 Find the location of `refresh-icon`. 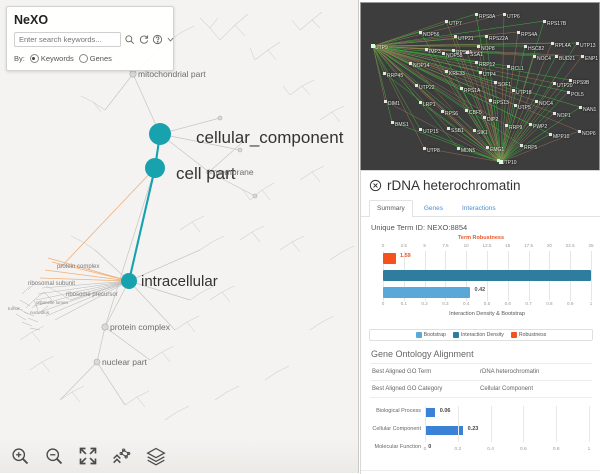

refresh-icon is located at coordinates (143, 39).